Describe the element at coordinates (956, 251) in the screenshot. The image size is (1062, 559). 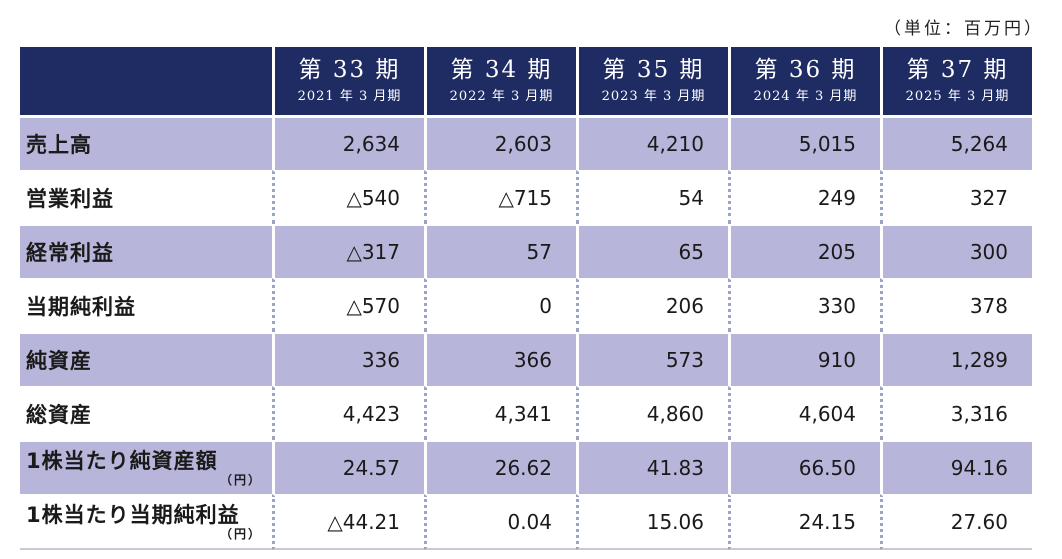
I see `table-cell: 300` at that location.